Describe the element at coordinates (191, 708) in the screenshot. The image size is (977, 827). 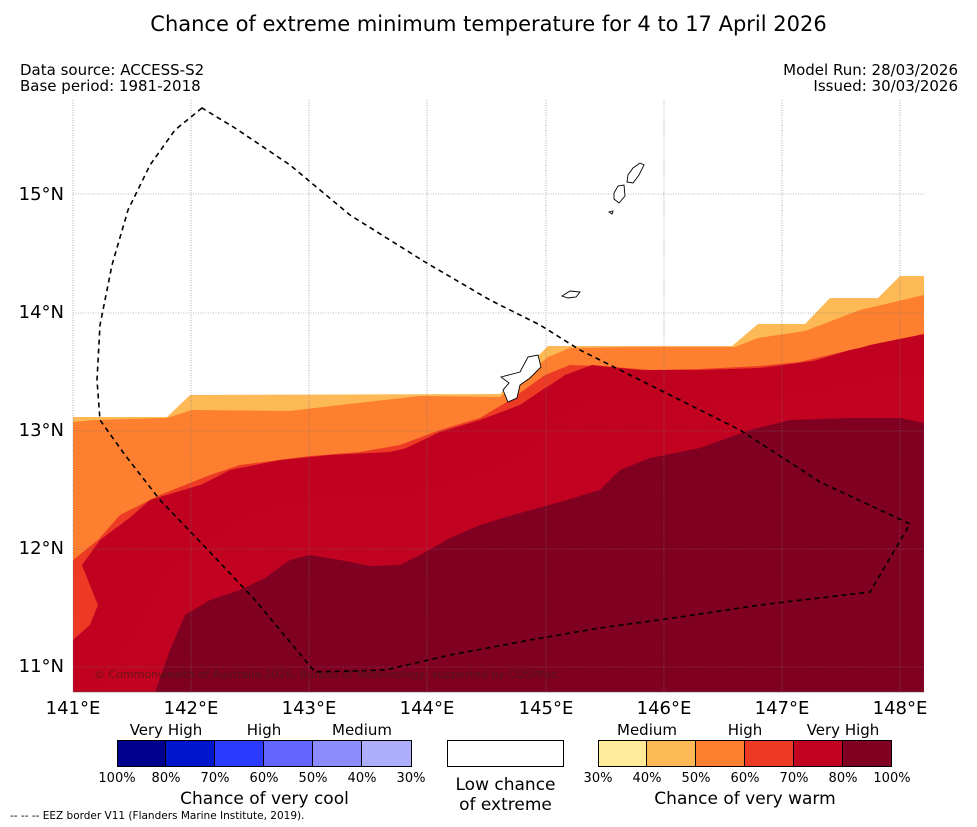
I see `lon-label: 142°E` at that location.